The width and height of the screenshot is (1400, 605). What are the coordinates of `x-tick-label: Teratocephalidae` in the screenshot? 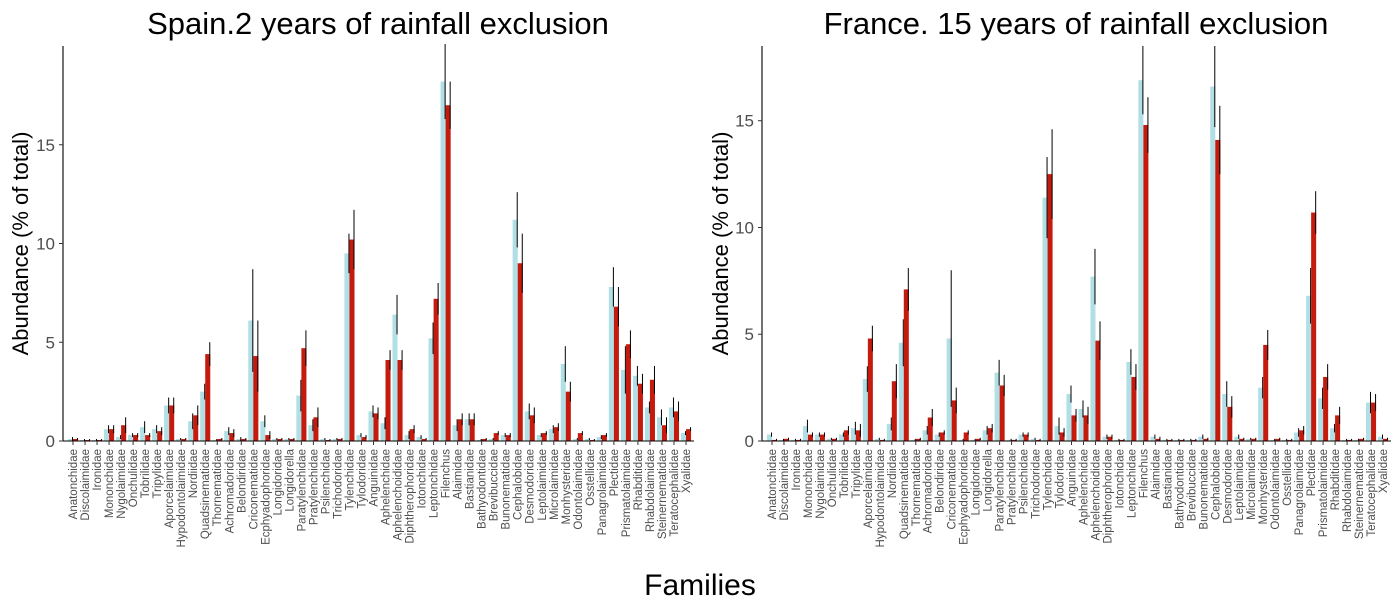 It's located at (1372, 493).